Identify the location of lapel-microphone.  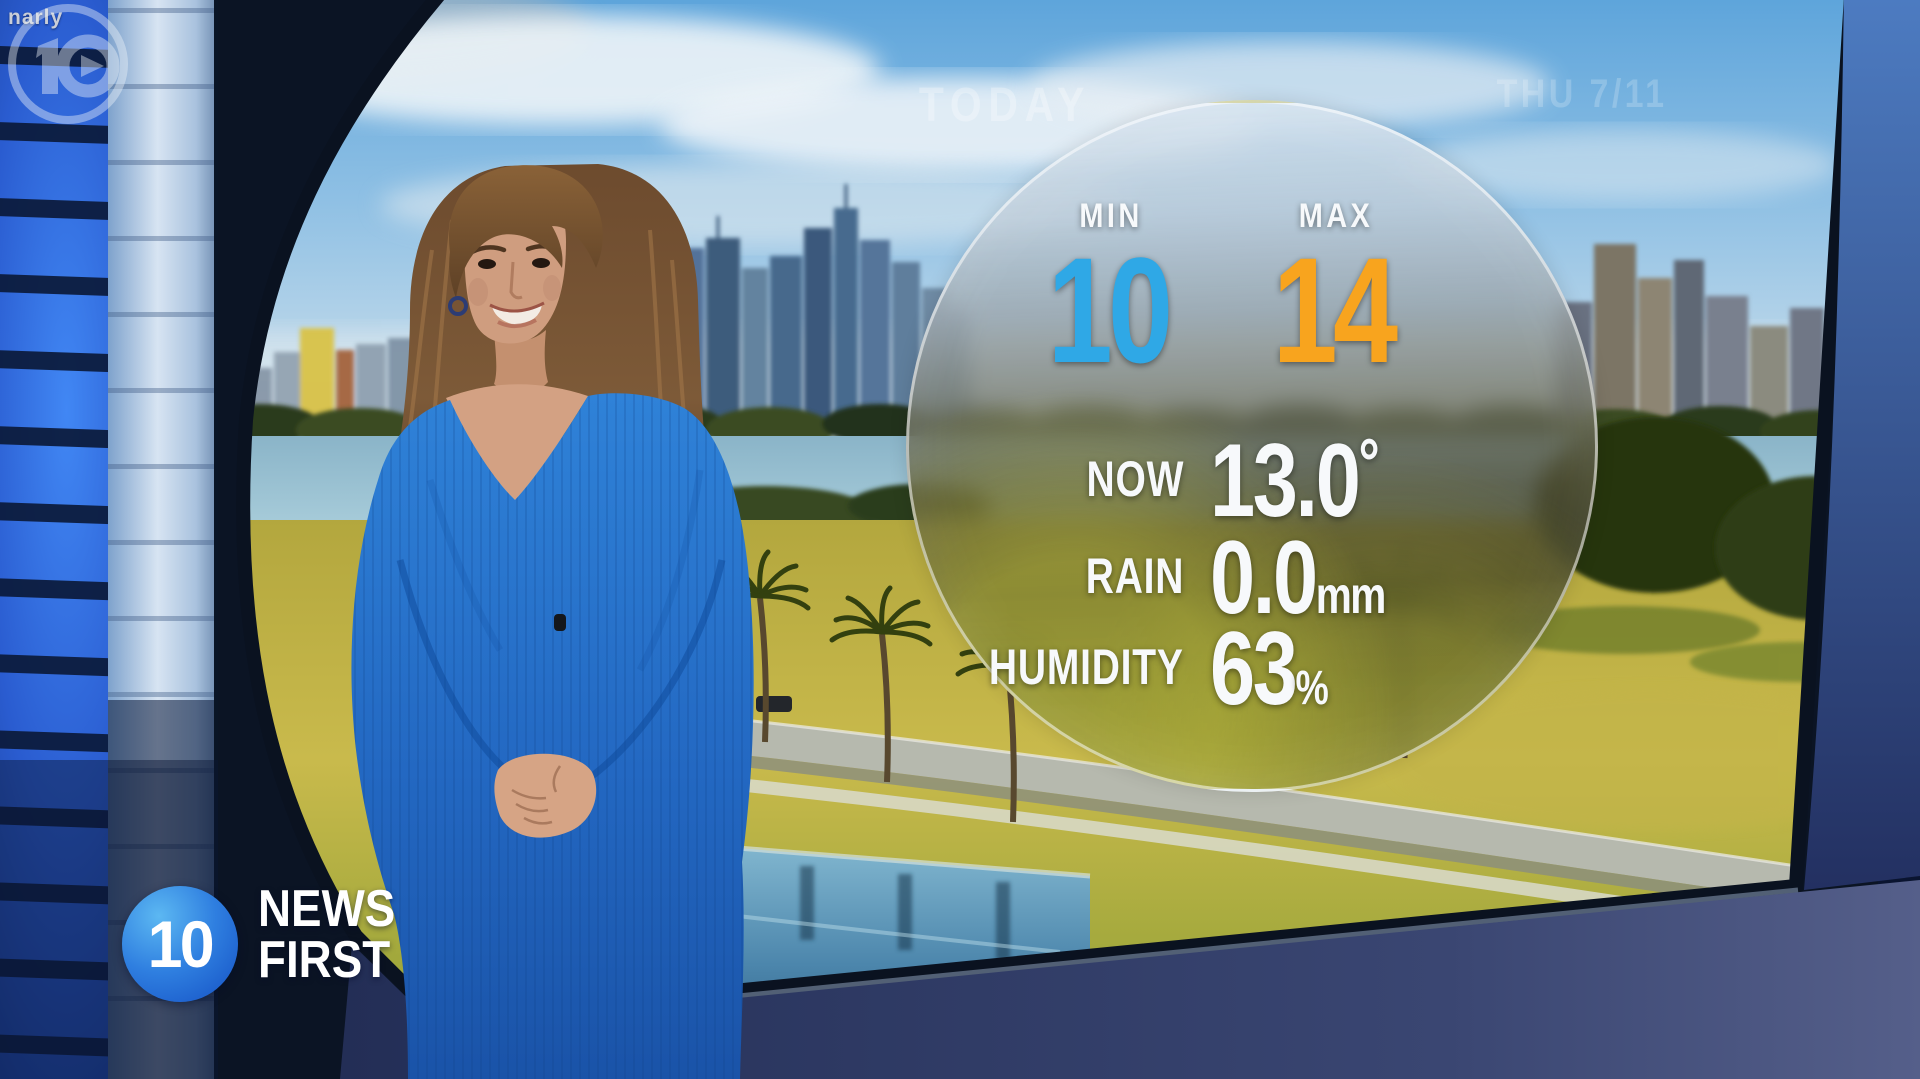
(560, 622).